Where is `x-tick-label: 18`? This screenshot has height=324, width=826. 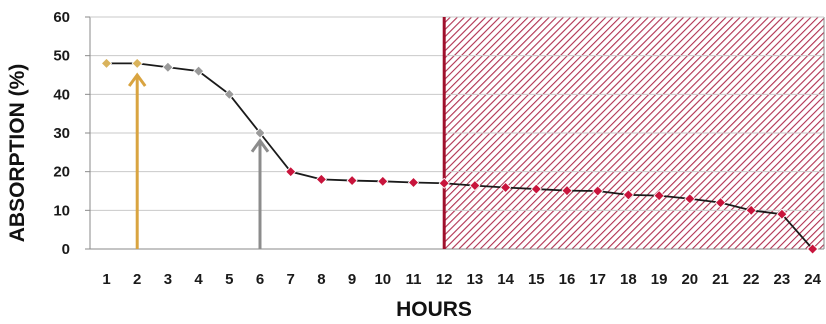
x-tick-label: 18 is located at coordinates (628, 279).